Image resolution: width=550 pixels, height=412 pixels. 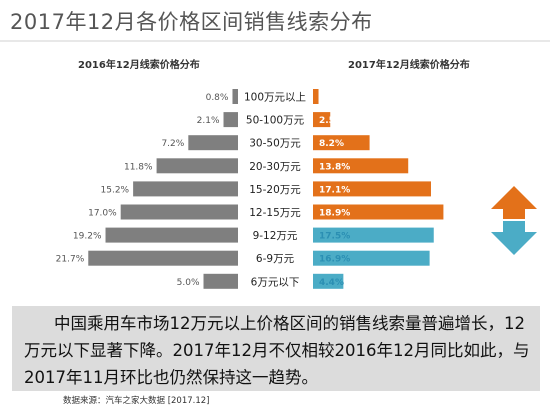 What do you see at coordinates (139, 65) in the screenshot?
I see `left-series-title: 2016年12月线索价格分布` at bounding box center [139, 65].